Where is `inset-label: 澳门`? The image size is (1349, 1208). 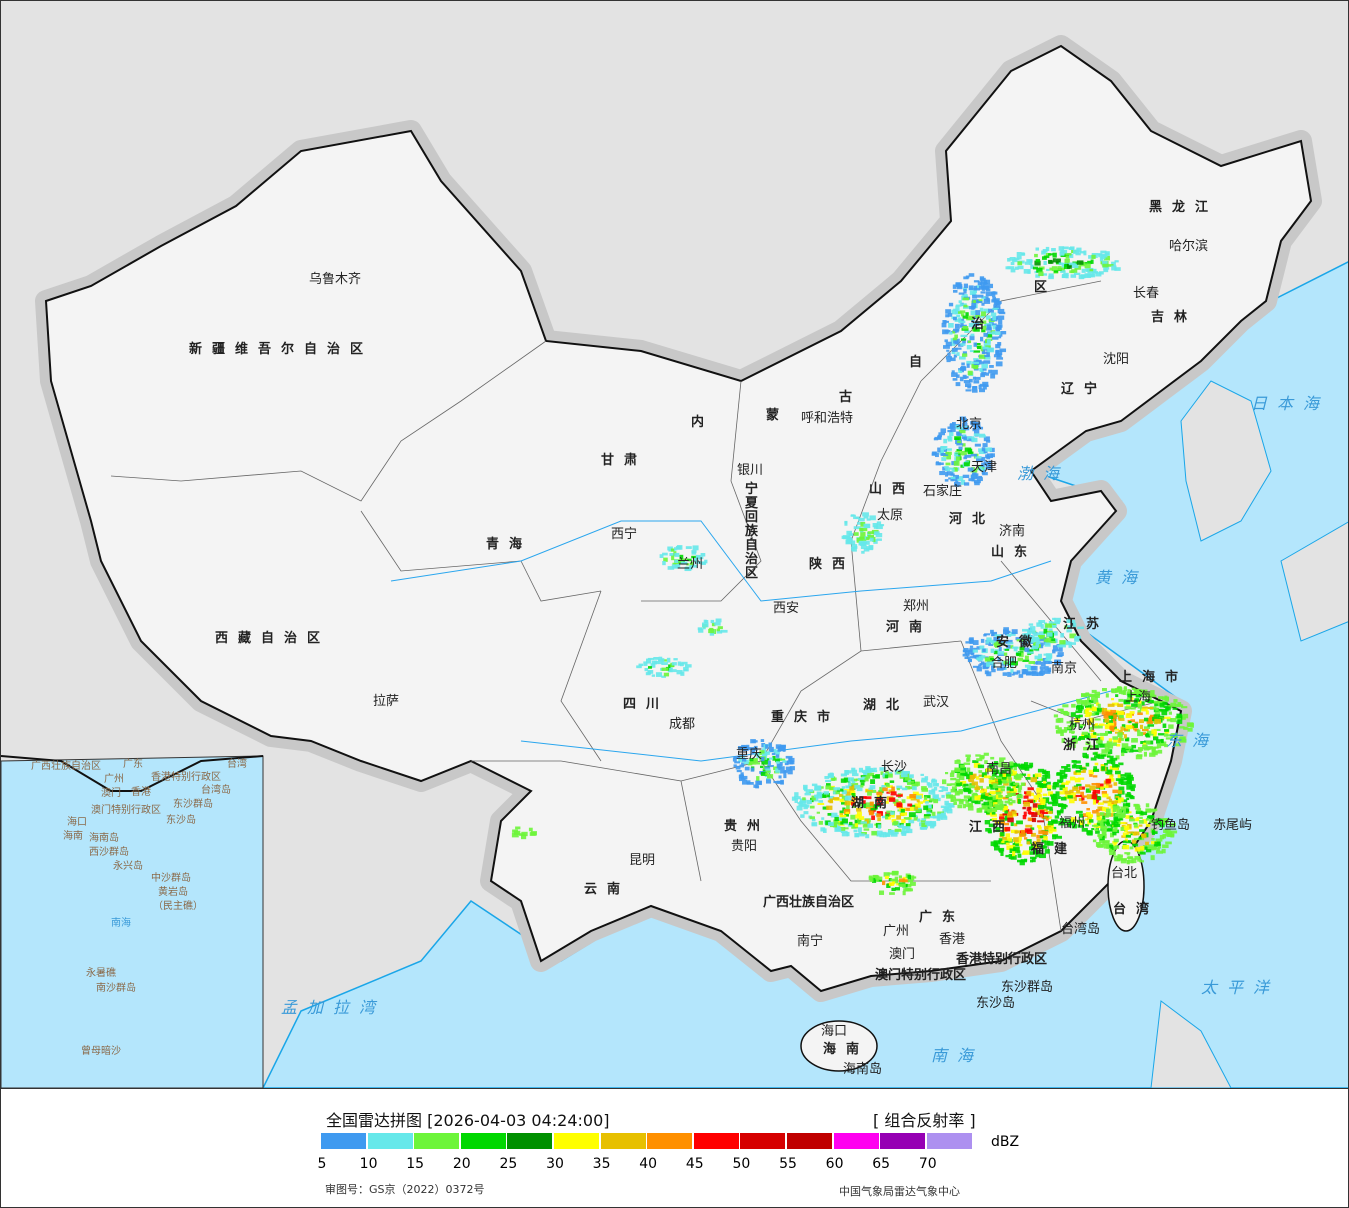
inset-label: 澳门 is located at coordinates (111, 792).